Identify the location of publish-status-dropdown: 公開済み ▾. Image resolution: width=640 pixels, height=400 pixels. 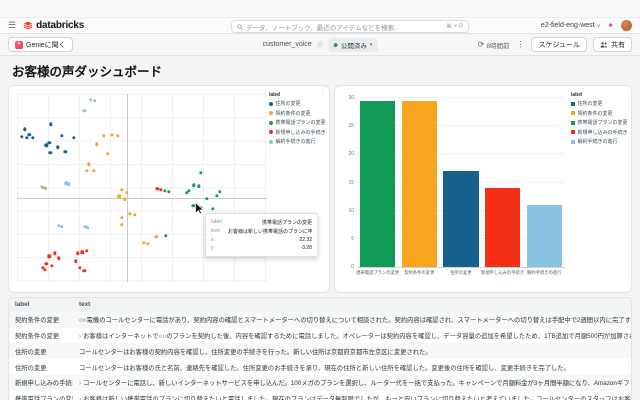
(353, 44).